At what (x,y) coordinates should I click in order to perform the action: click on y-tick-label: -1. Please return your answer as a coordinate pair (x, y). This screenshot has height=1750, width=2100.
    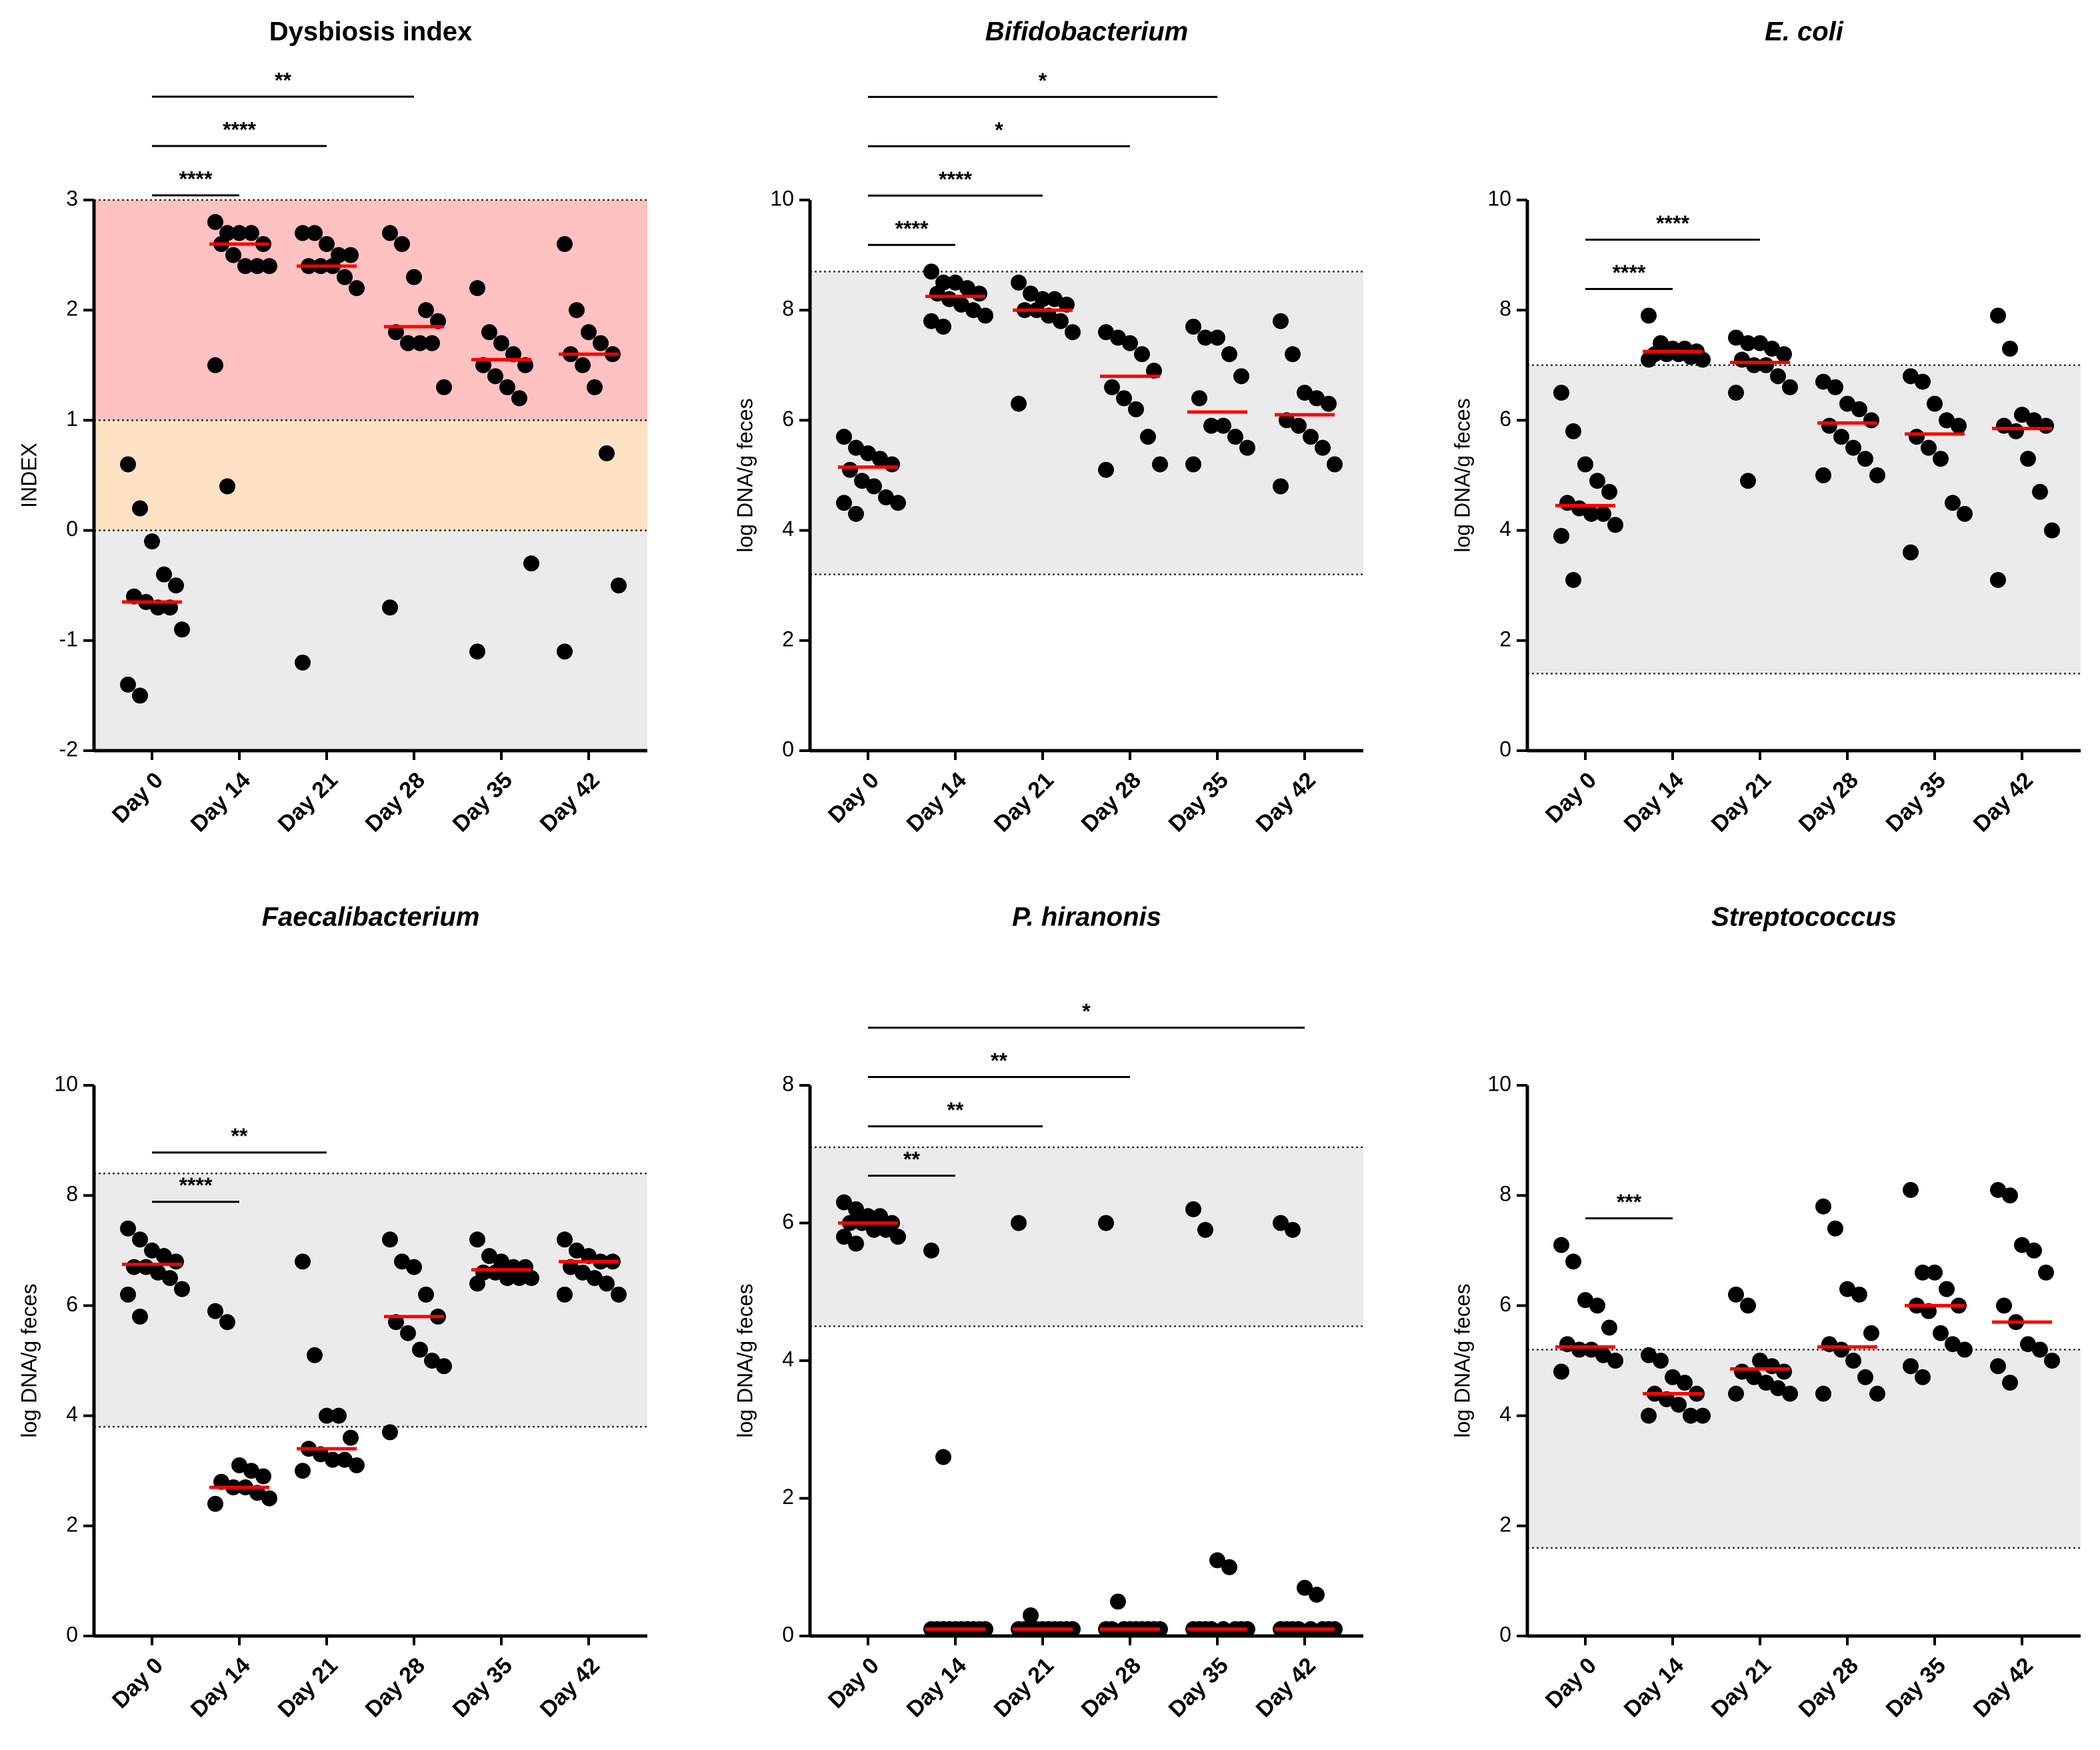
    Looking at the image, I should click on (68, 639).